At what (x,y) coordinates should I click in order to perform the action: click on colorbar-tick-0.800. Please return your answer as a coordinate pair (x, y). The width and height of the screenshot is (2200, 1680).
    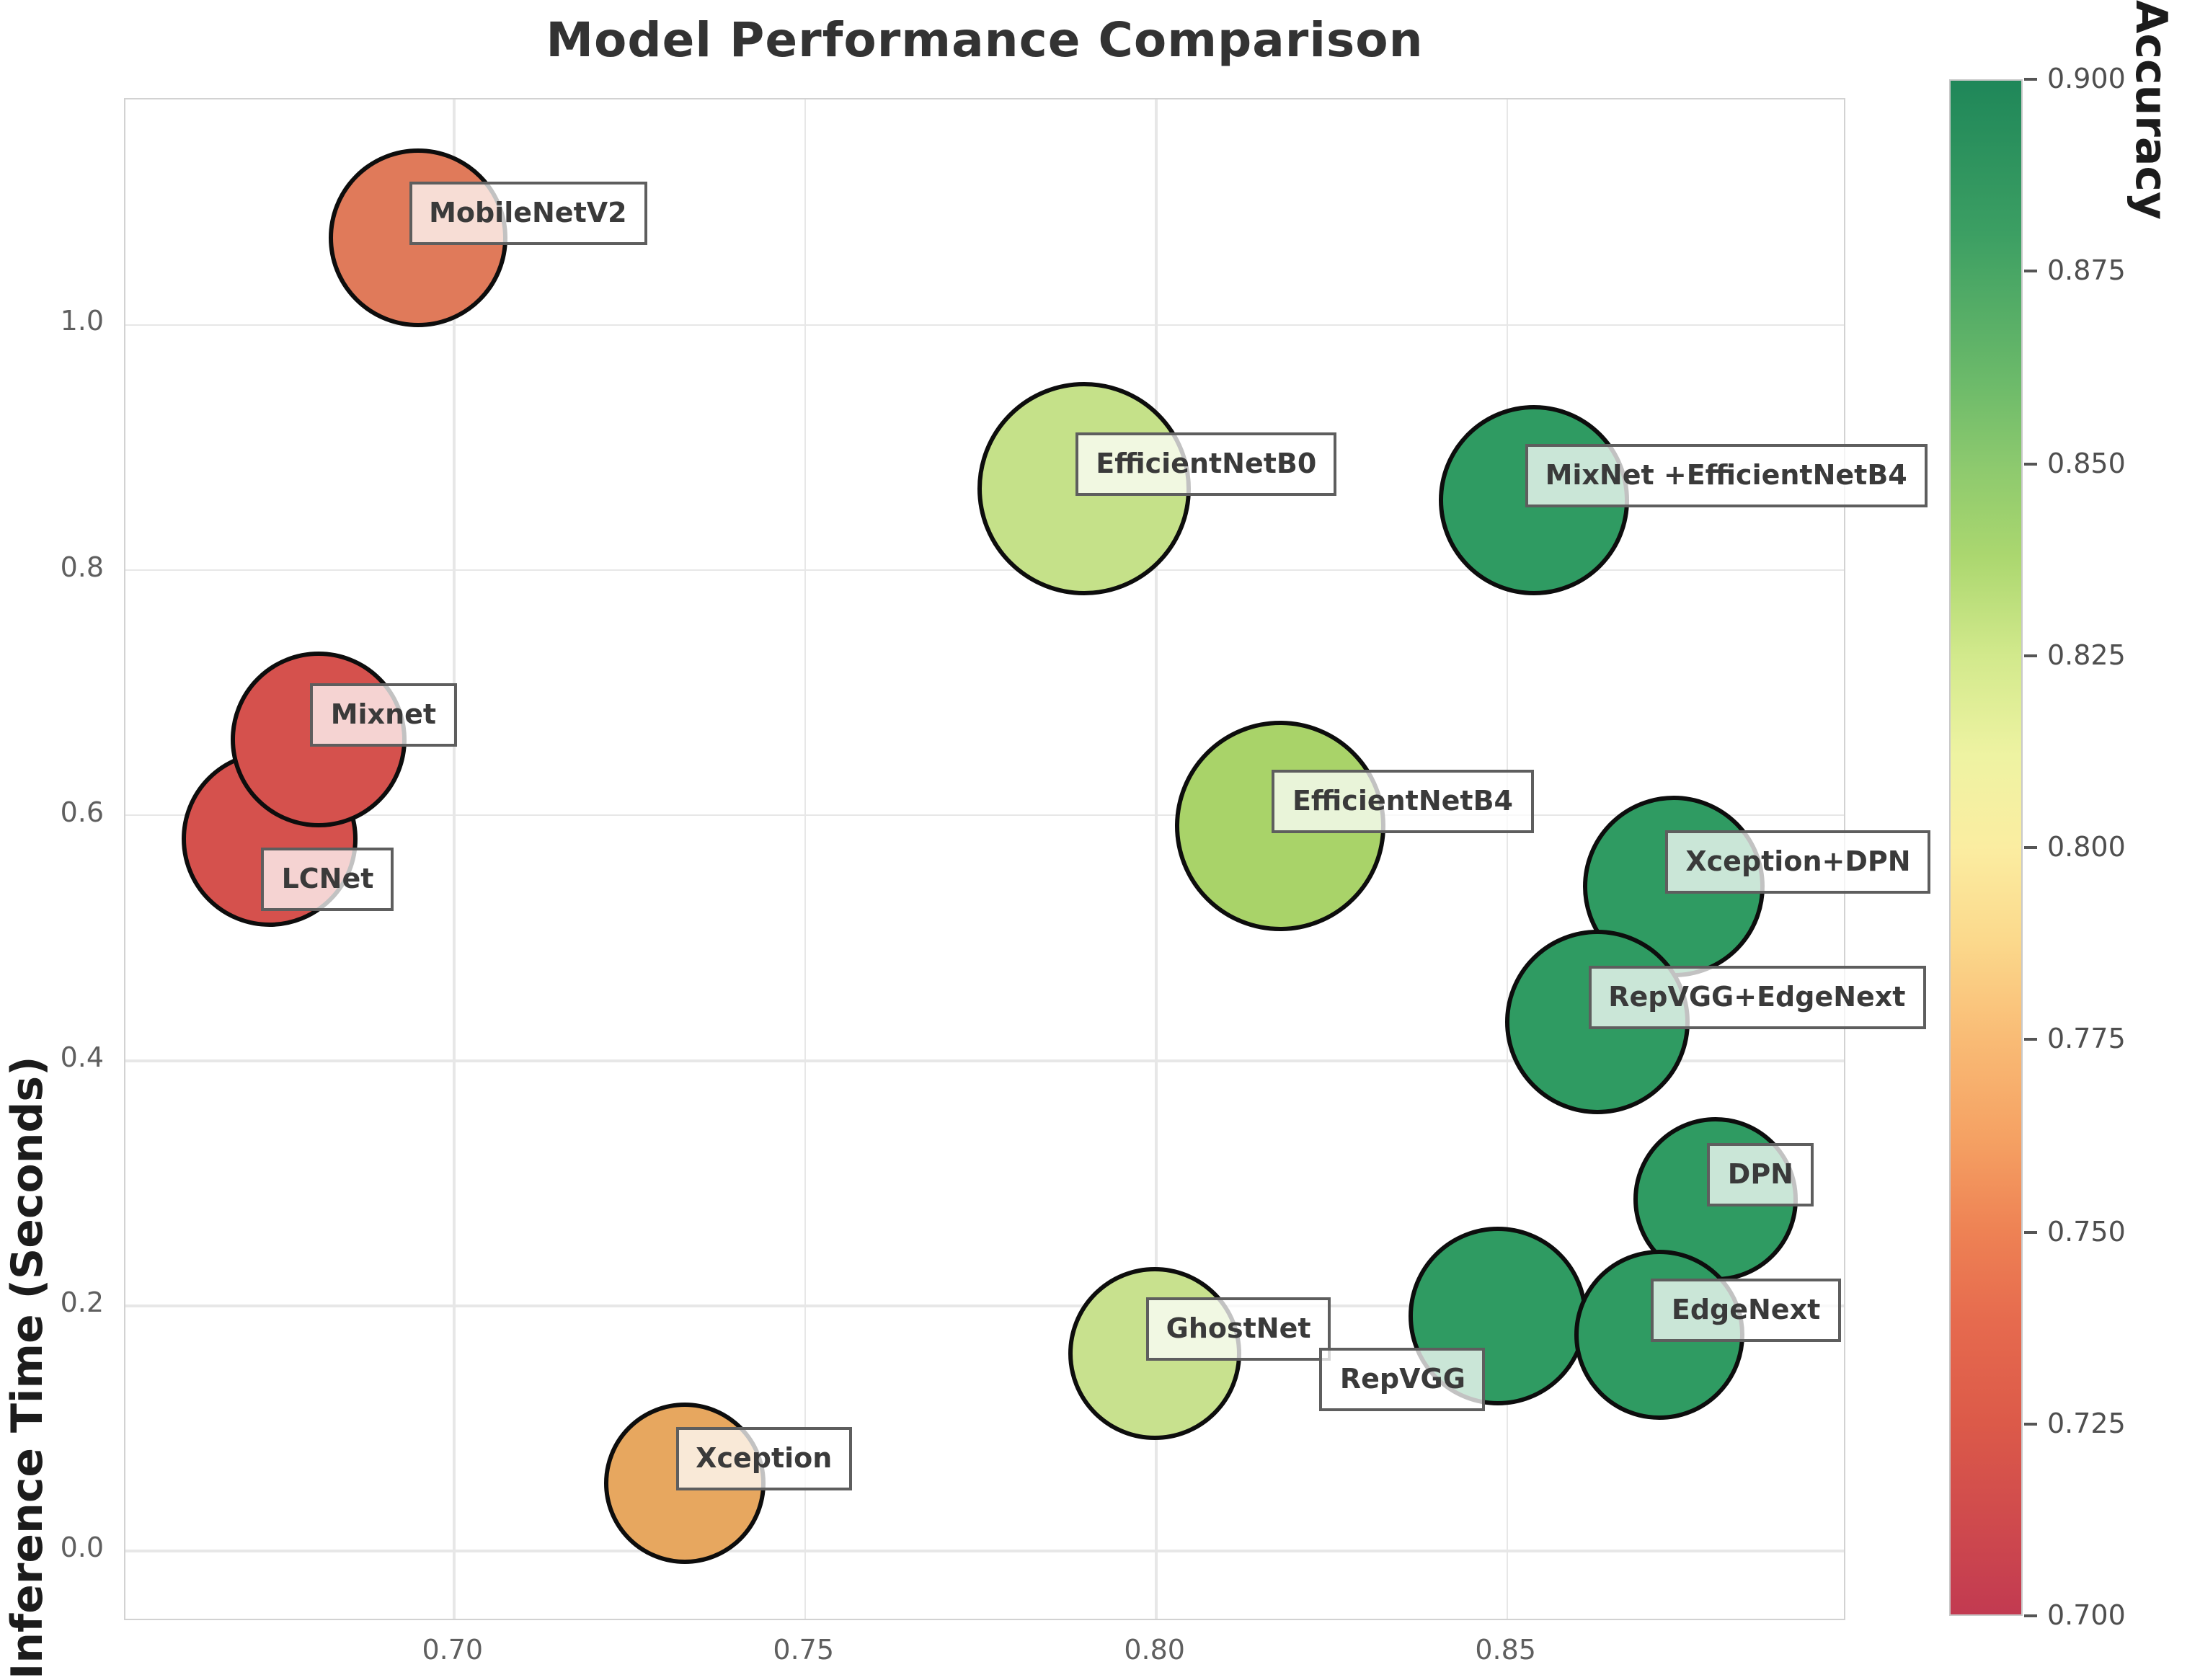
    Looking at the image, I should click on (2030, 847).